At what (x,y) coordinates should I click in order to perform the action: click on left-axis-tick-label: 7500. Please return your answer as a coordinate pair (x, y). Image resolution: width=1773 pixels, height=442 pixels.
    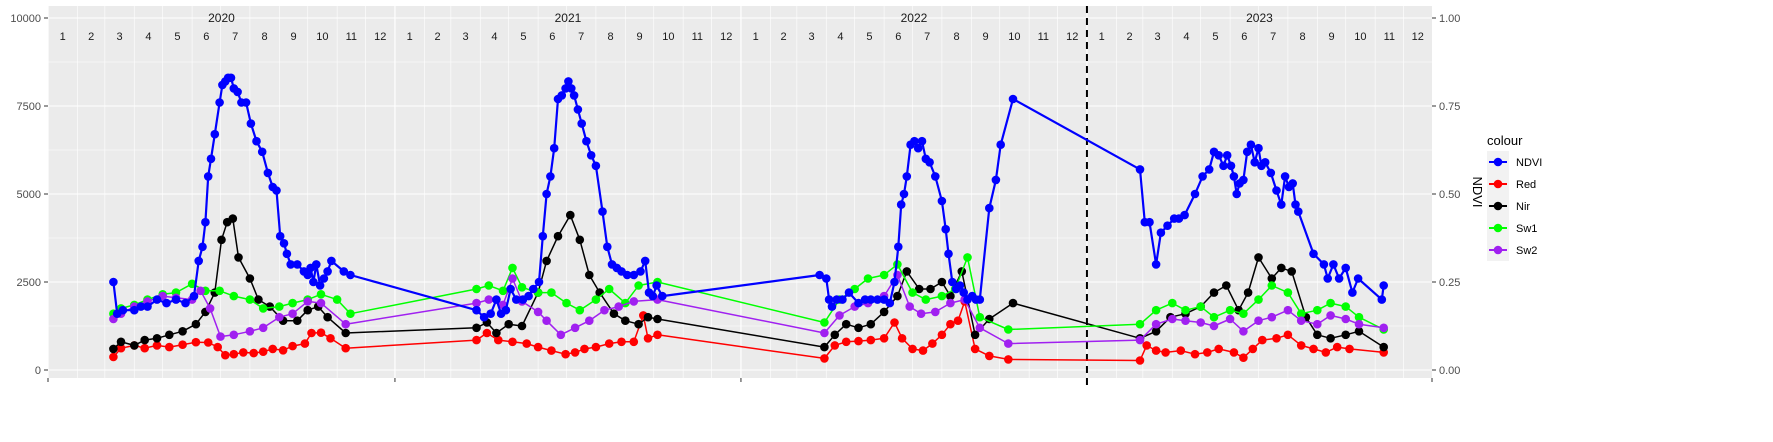
    Looking at the image, I should click on (29, 107).